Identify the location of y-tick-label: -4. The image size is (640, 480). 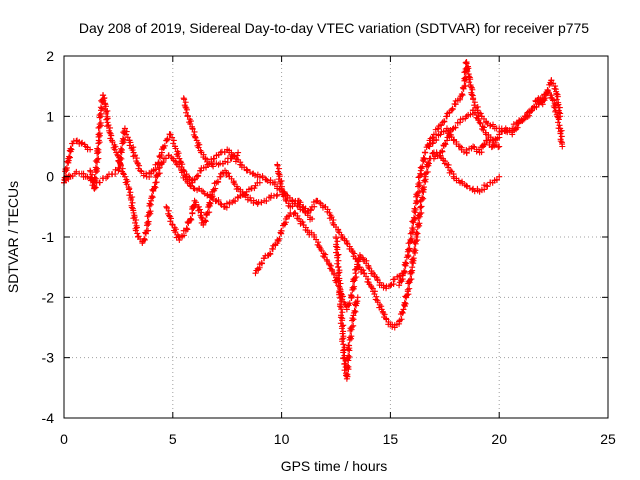
(48, 418).